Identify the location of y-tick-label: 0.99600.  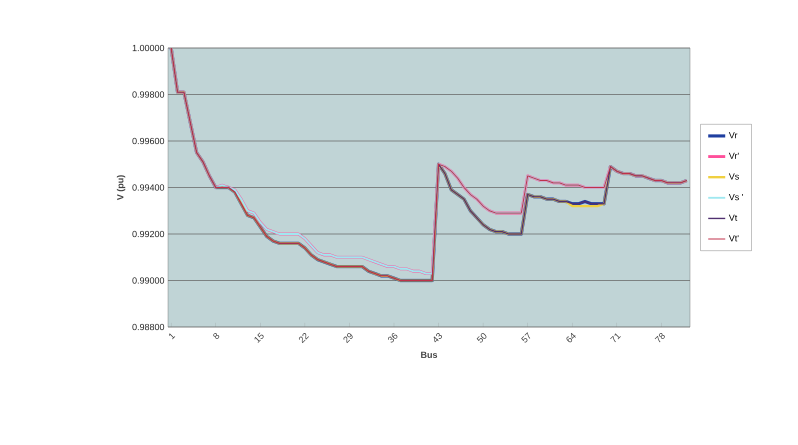
(148, 141).